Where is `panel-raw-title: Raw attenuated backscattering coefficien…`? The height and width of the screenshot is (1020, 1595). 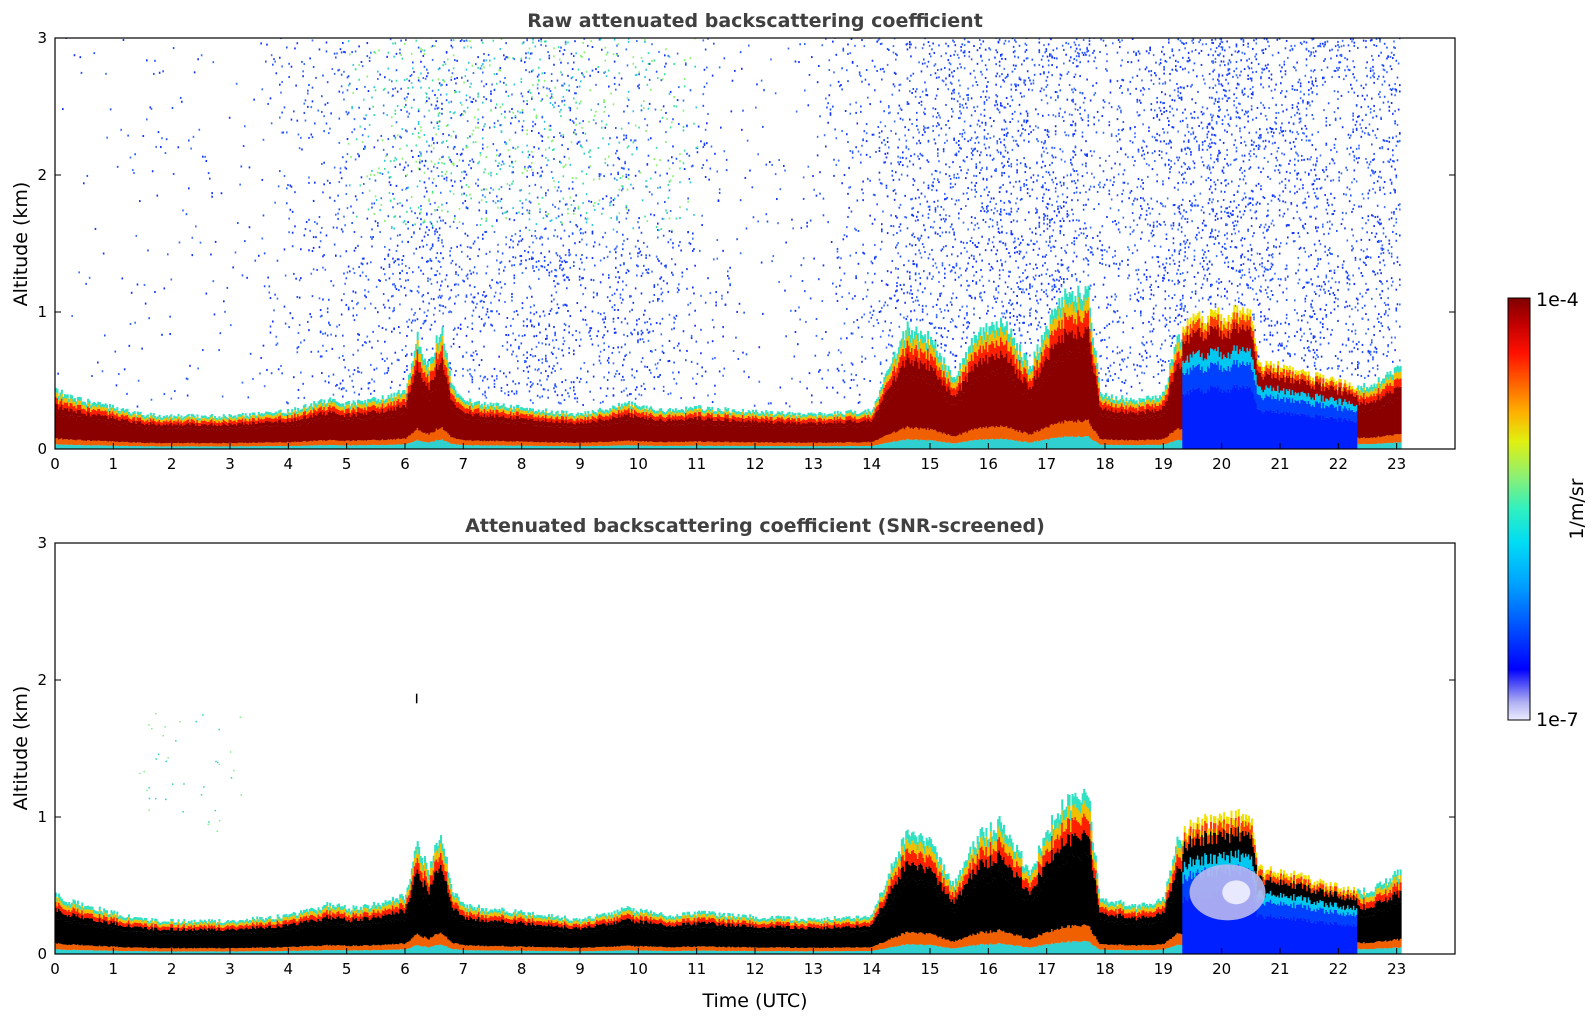
panel-raw-title: Raw attenuated backscattering coefficien… is located at coordinates (755, 21).